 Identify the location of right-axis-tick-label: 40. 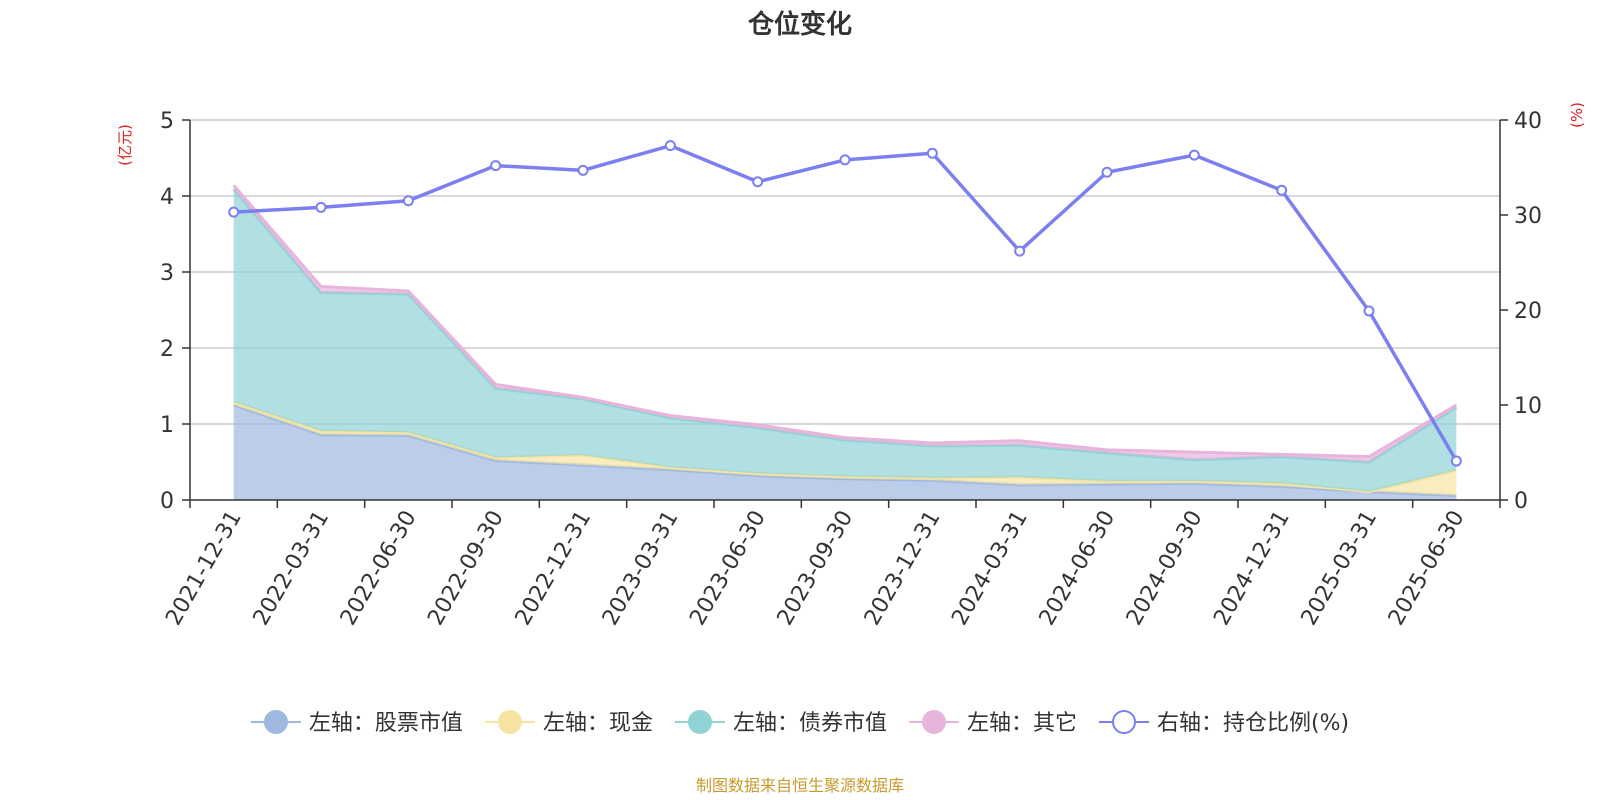
(1528, 121).